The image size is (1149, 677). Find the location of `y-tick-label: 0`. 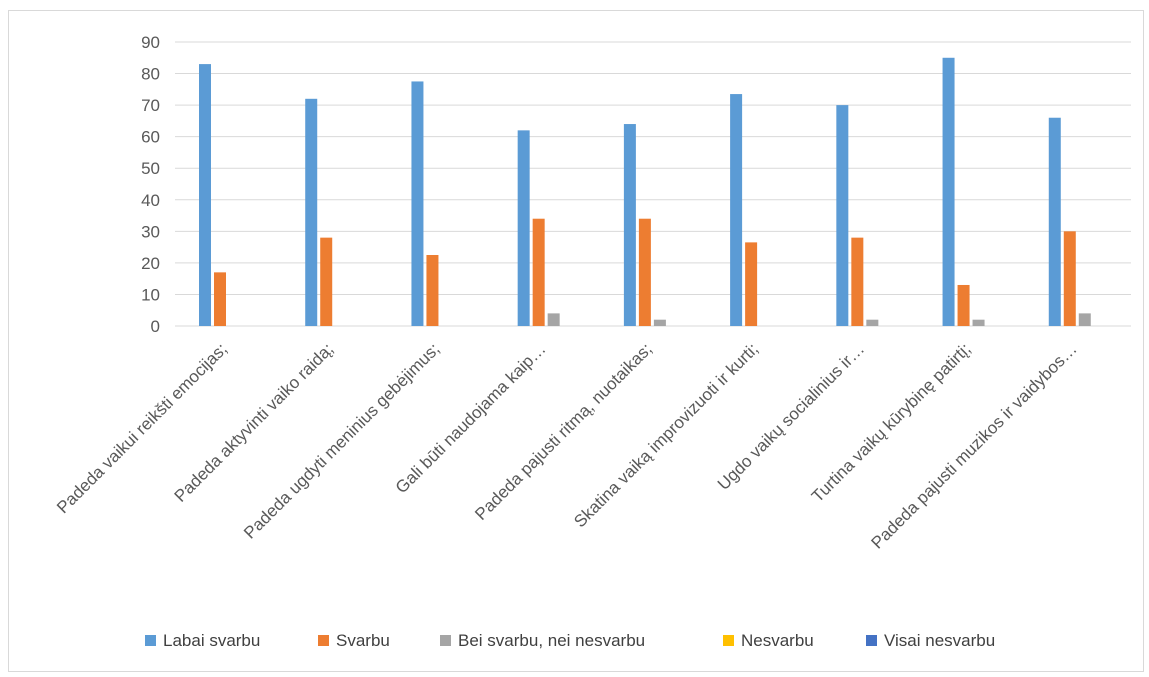

y-tick-label: 0 is located at coordinates (155, 326).